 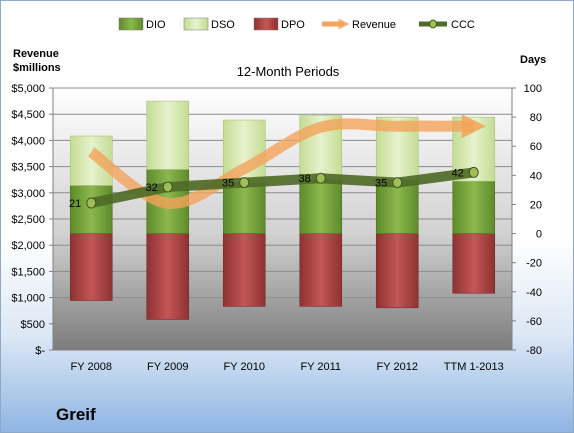 What do you see at coordinates (293, 25) in the screenshot?
I see `legend-label: DPO` at bounding box center [293, 25].